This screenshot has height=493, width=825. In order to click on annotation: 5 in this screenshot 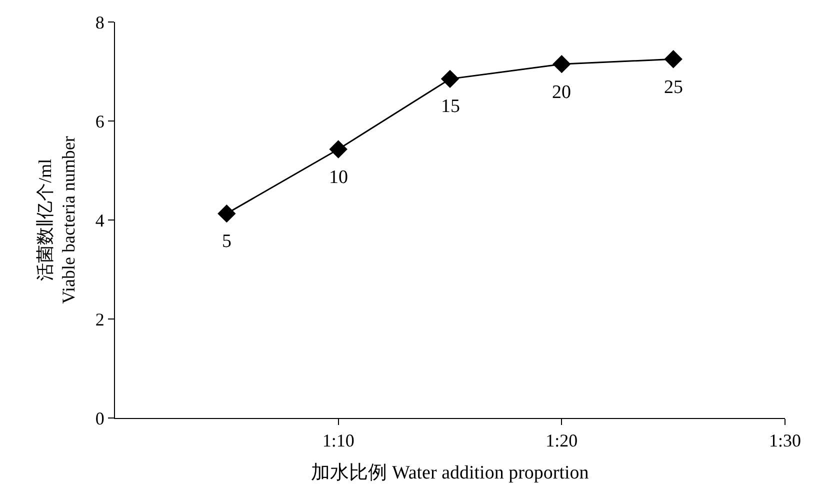, I will do `click(227, 241)`.